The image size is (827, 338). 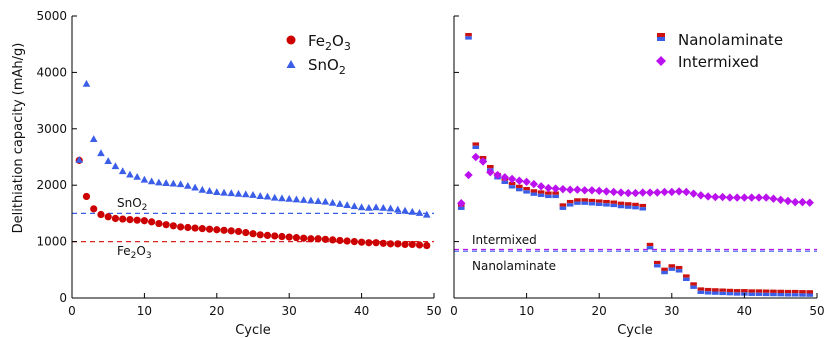 What do you see at coordinates (614, 202) in the screenshot?
I see `right-point-s0-22-top` at bounding box center [614, 202].